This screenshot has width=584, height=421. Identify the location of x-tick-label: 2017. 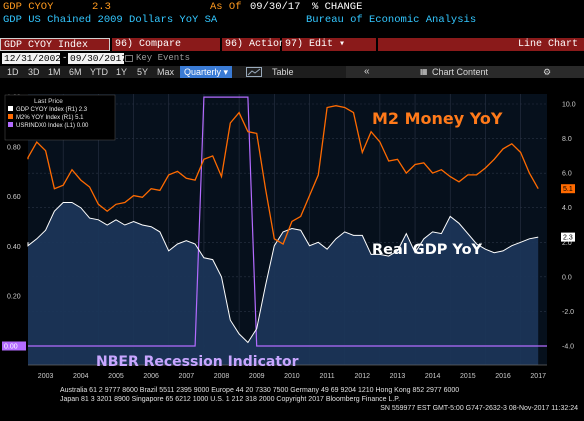
(538, 376).